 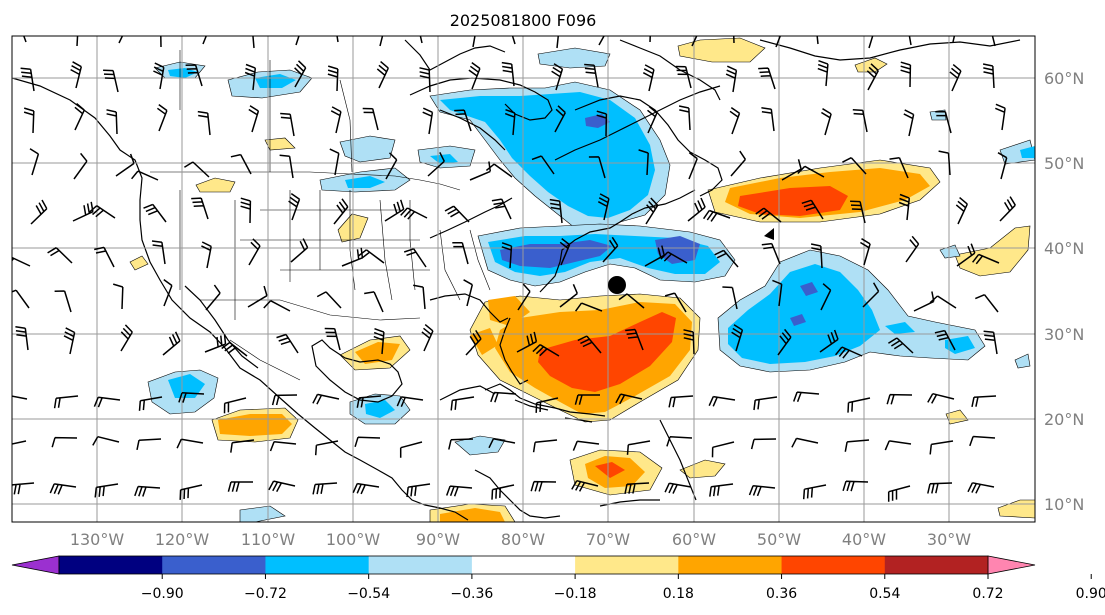 What do you see at coordinates (1064, 419) in the screenshot?
I see `lat-label: 20°N` at bounding box center [1064, 419].